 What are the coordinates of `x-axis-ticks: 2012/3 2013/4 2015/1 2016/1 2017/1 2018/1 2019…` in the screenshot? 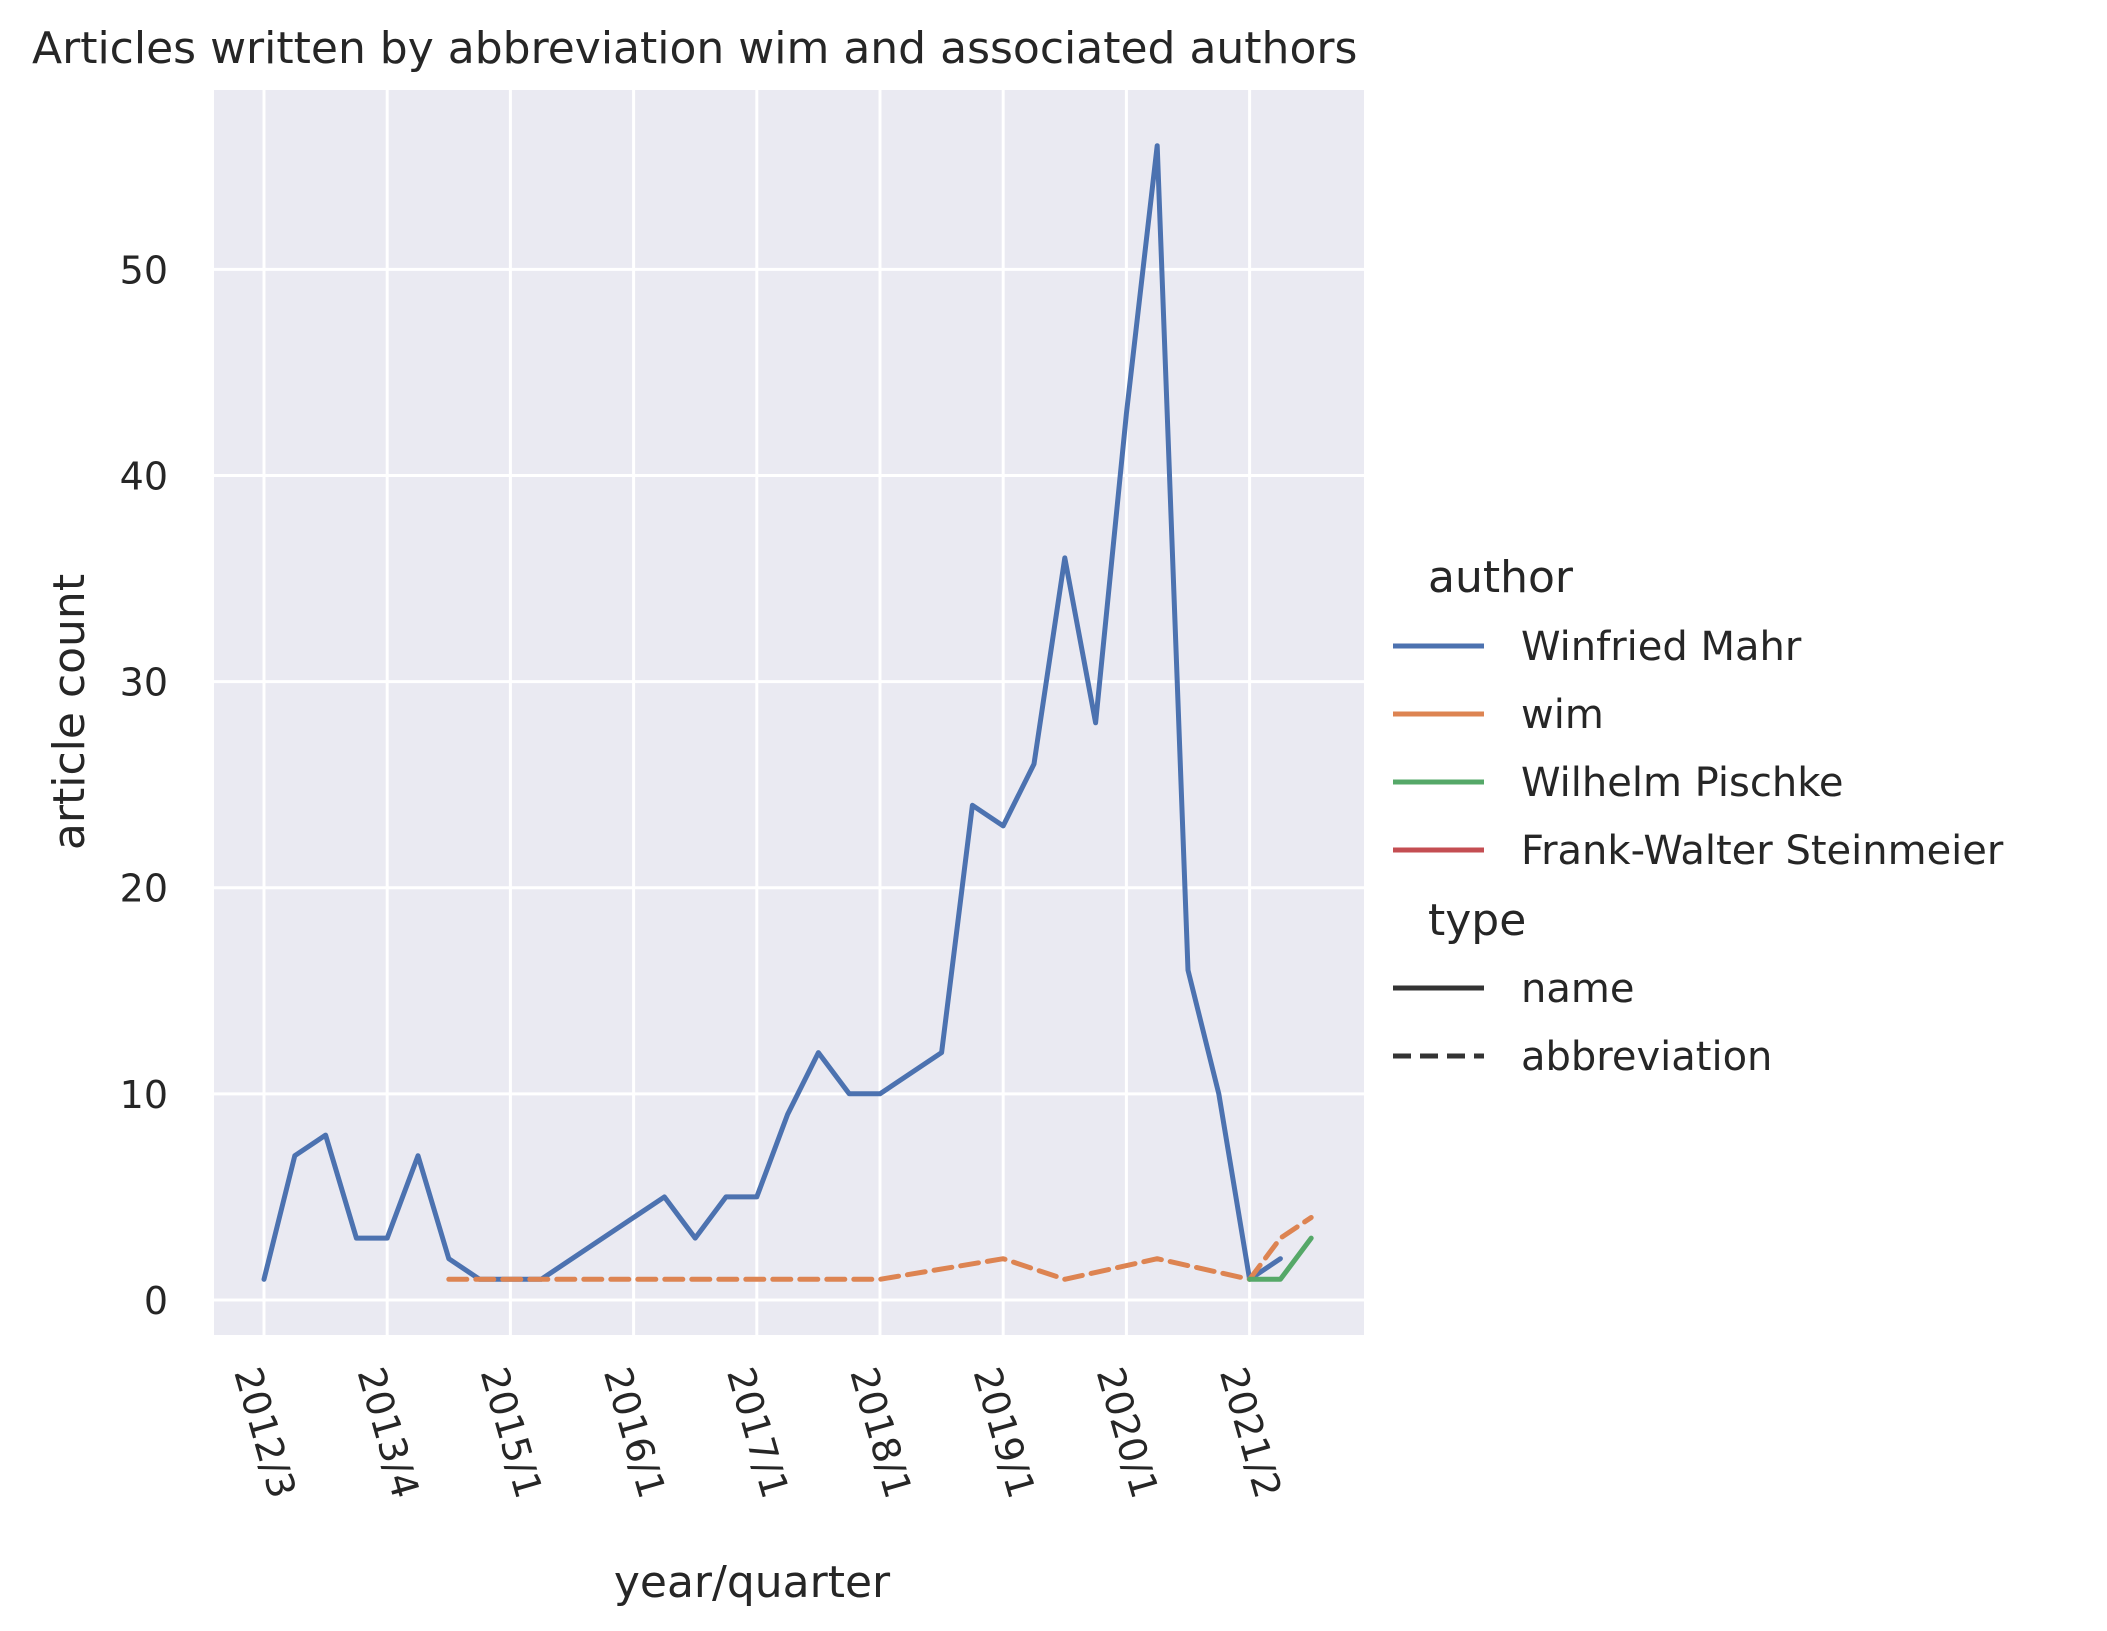 It's located at (757, 1432).